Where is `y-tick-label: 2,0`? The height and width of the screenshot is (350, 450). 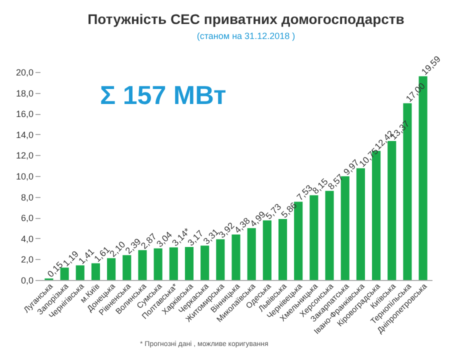 y-tick-label: 2,0 is located at coordinates (27, 259).